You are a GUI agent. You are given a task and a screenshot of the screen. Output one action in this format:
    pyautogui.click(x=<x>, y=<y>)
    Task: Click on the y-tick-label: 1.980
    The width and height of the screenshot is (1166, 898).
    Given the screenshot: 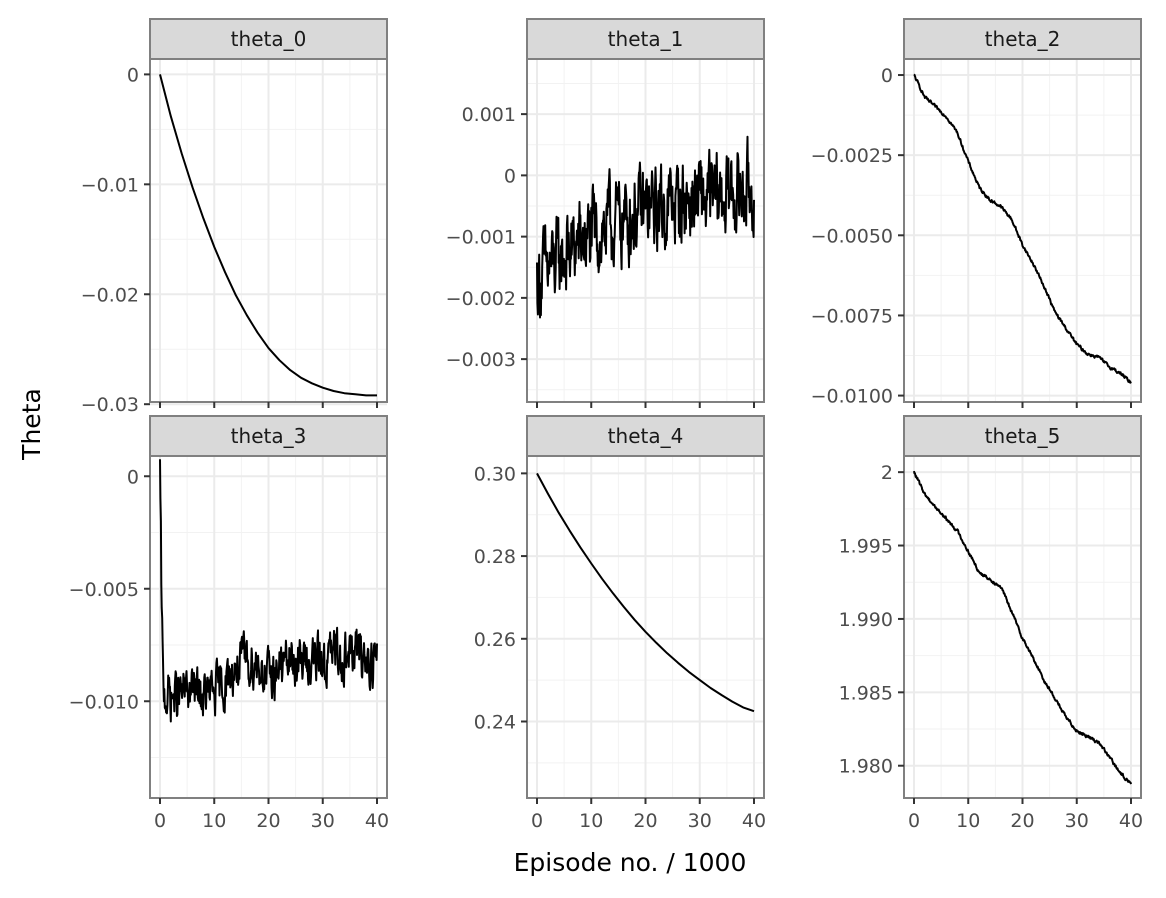 What is the action you would take?
    pyautogui.click(x=866, y=767)
    